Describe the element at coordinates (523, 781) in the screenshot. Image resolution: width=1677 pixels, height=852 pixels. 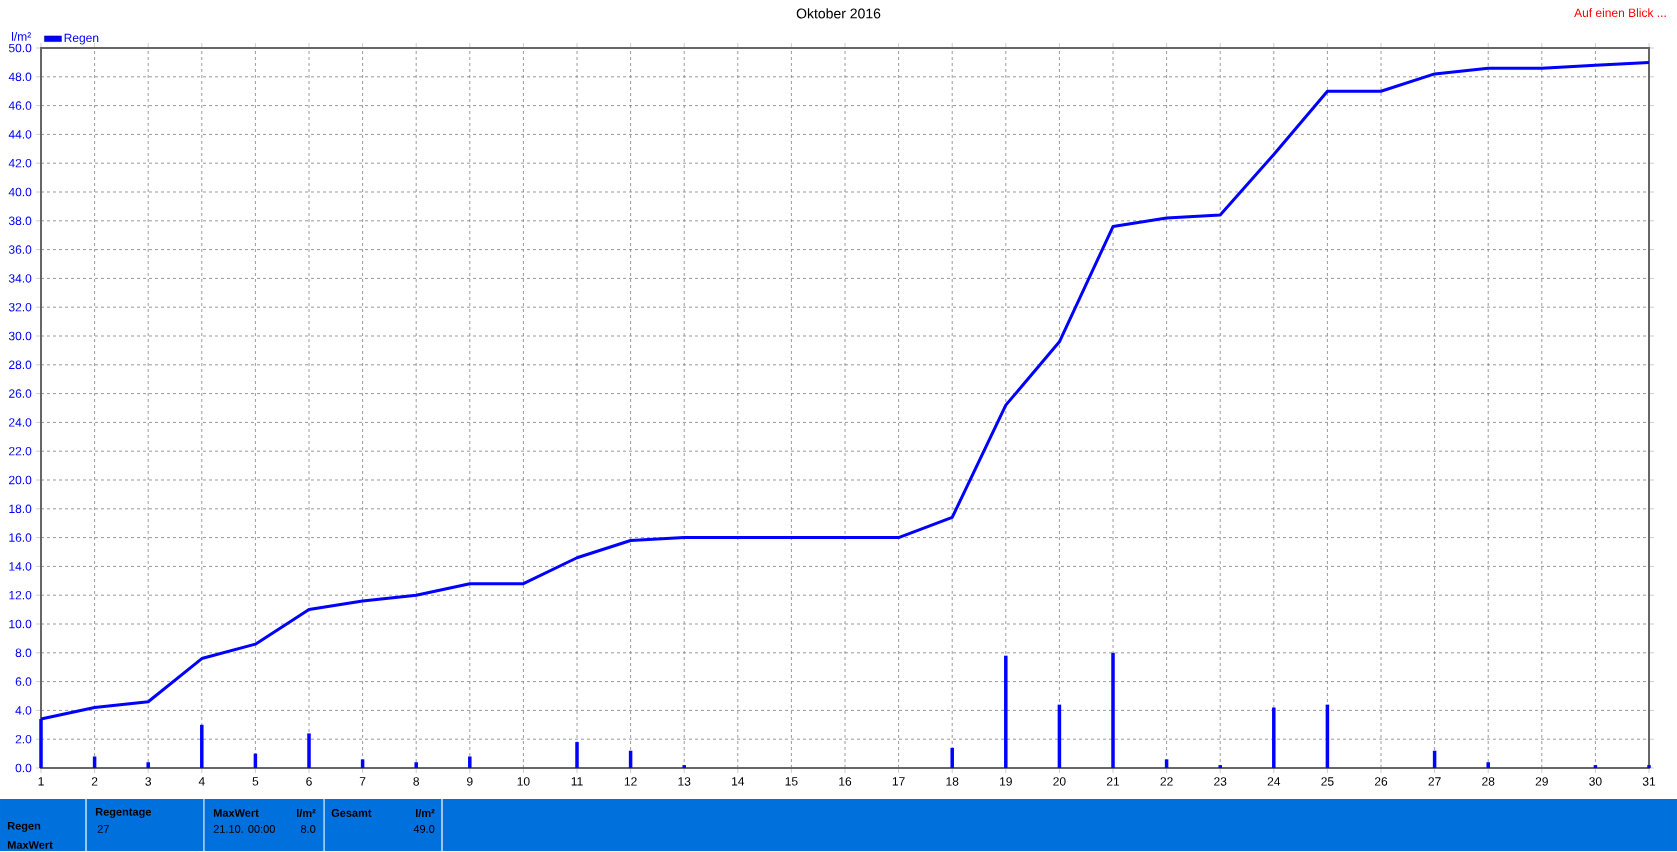
I see `x-tick-label: 10` at that location.